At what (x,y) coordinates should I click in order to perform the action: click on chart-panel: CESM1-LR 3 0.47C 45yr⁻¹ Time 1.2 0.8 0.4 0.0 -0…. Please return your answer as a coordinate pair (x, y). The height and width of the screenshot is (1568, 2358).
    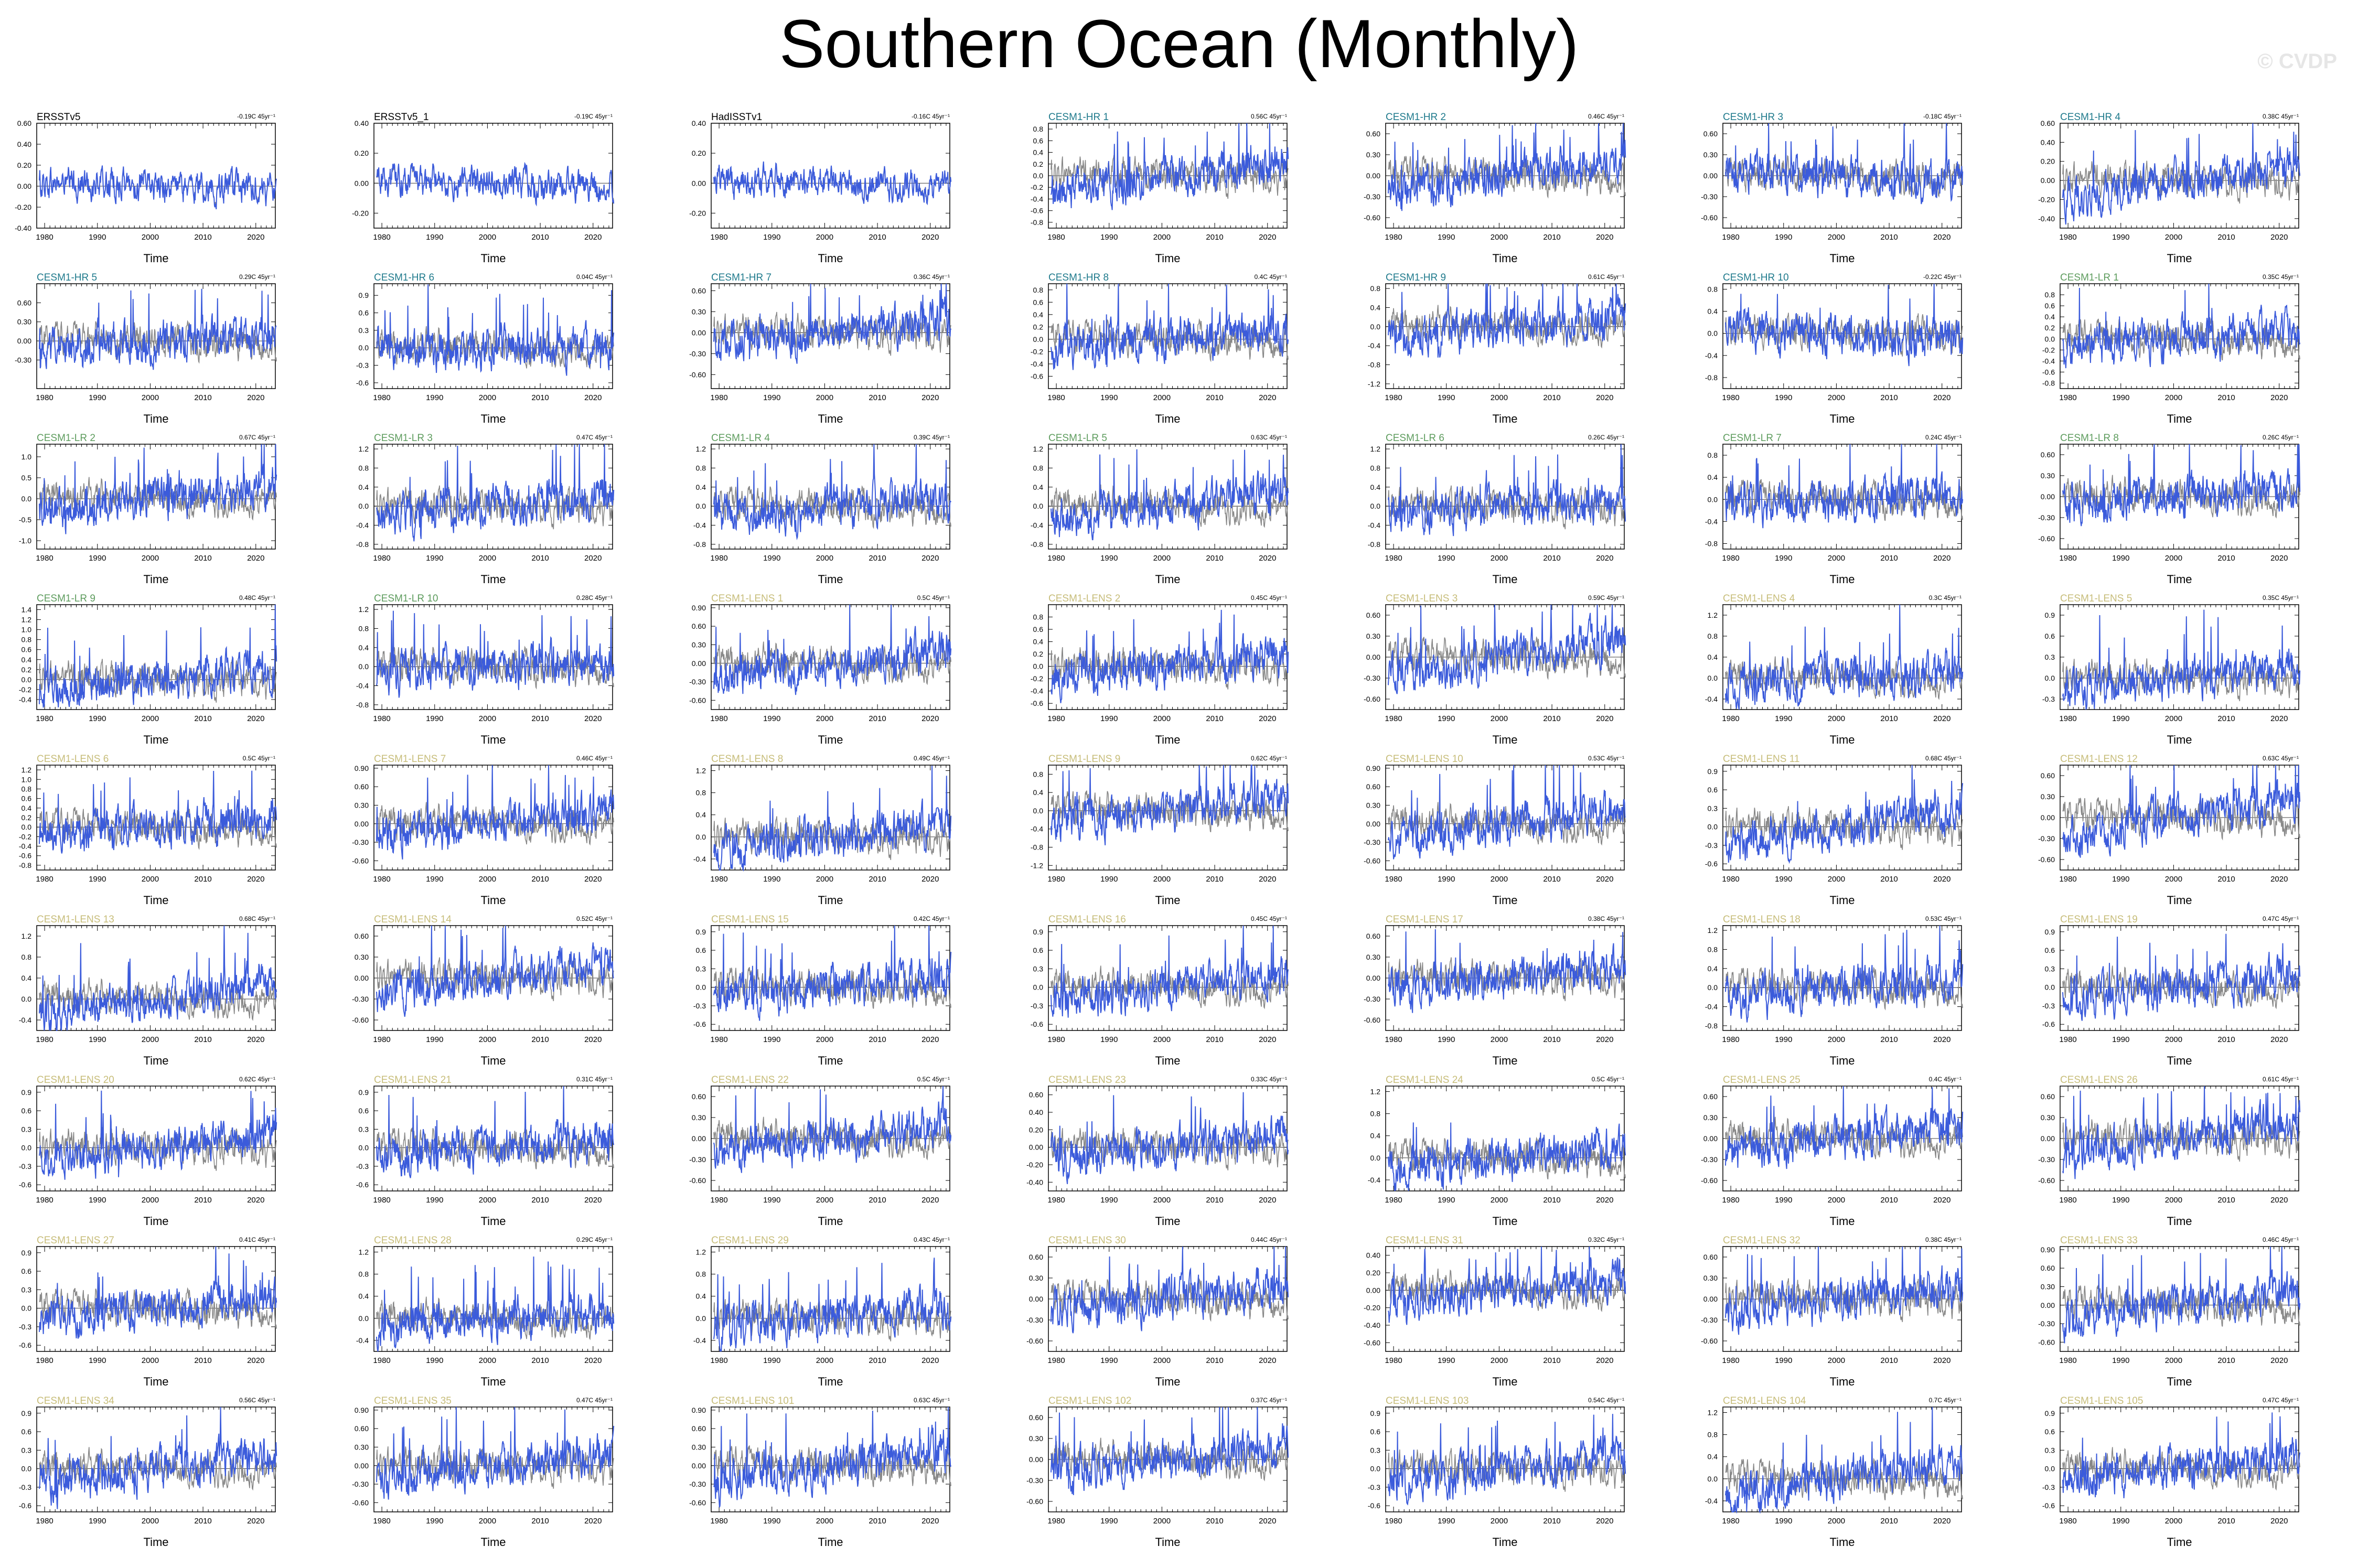
    Looking at the image, I should click on (505, 504).